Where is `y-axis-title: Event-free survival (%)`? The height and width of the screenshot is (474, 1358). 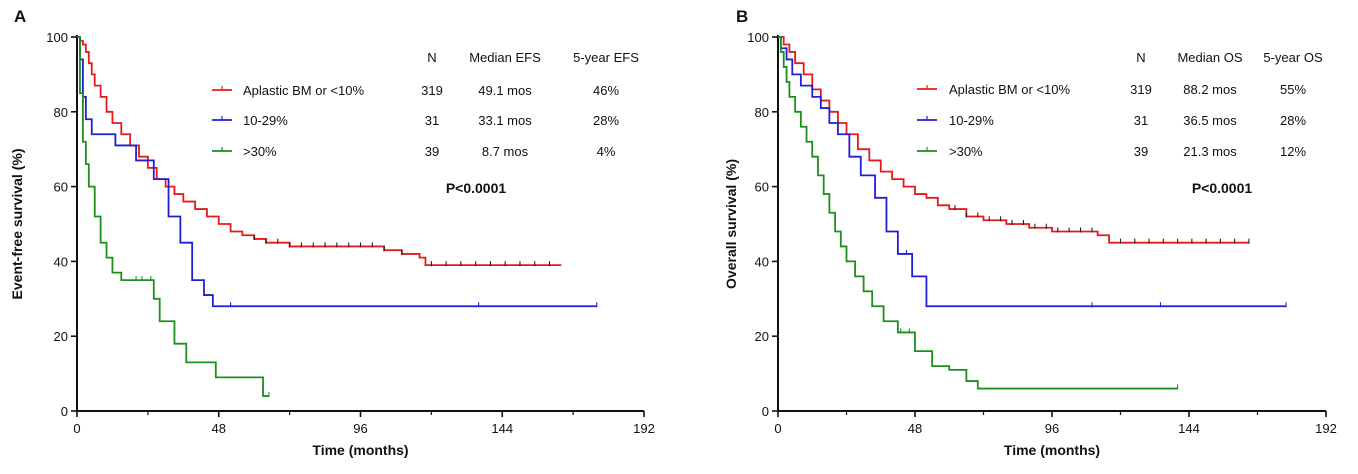 y-axis-title: Event-free survival (%) is located at coordinates (17, 224).